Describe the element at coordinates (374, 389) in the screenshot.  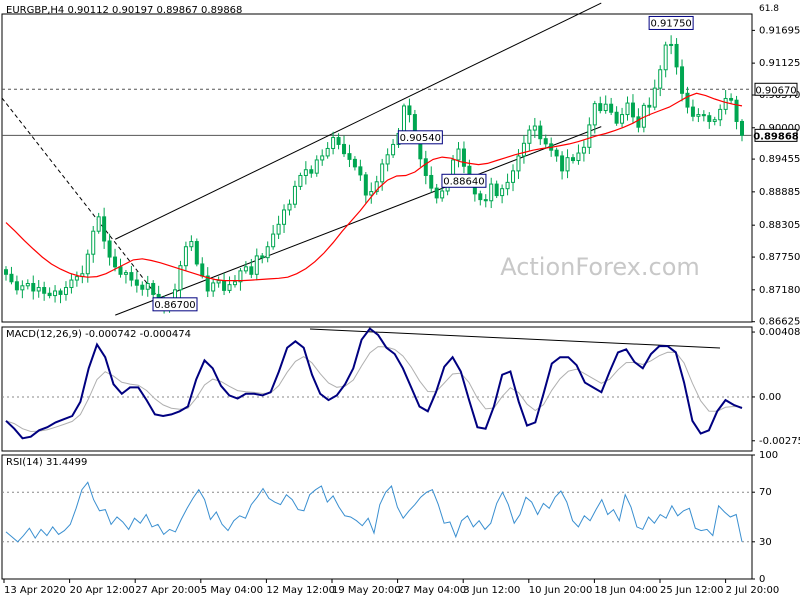
I see `macd-signal-line` at that location.